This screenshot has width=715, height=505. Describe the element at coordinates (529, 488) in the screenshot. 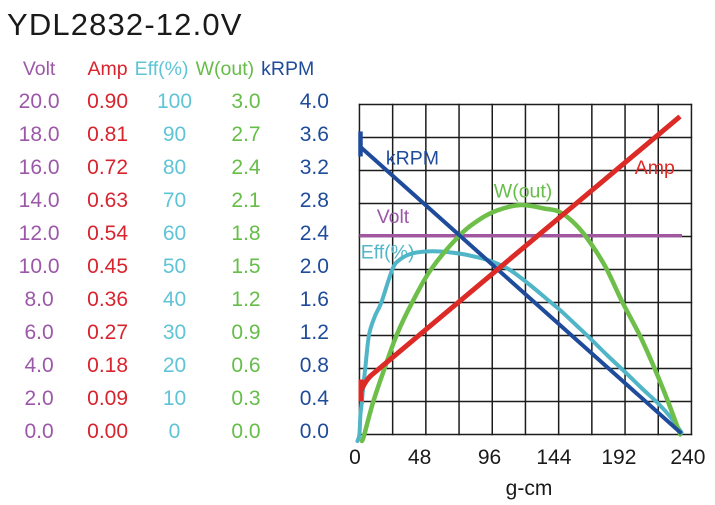

I see `svg-text: g-cm` at that location.